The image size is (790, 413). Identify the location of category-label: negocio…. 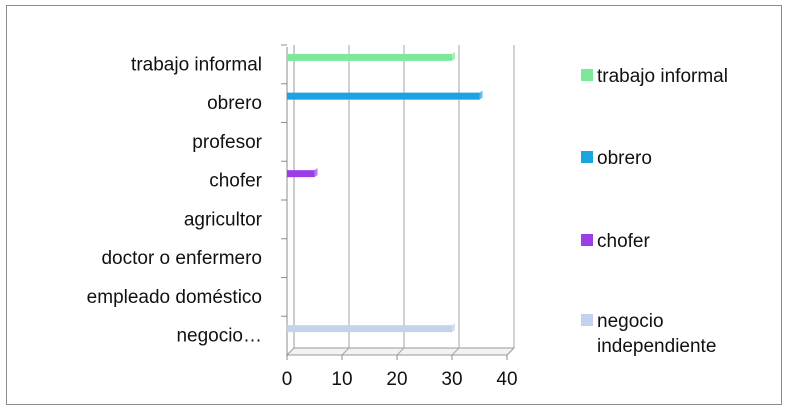
(219, 336).